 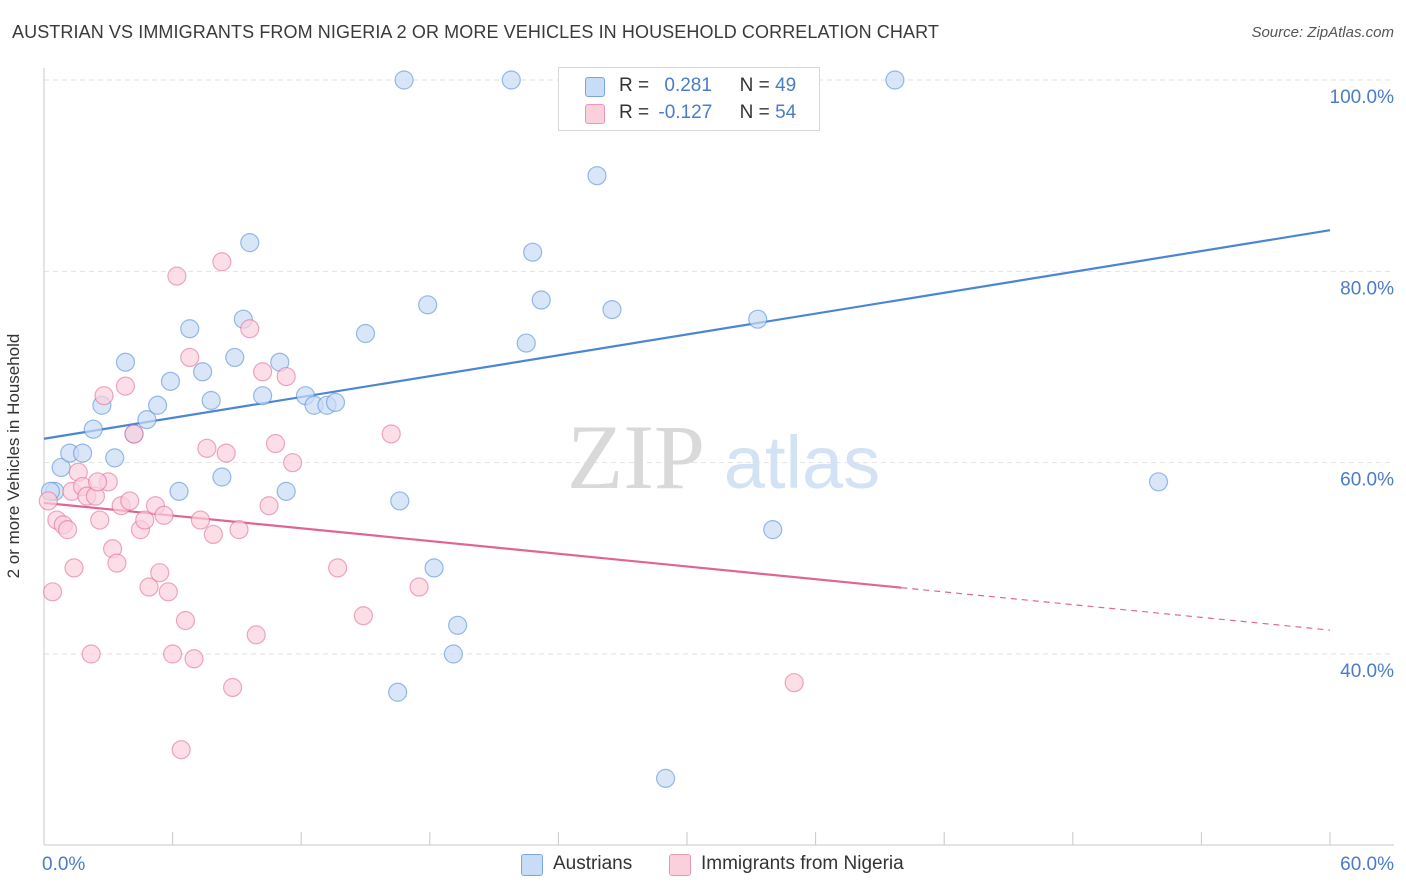 I want to click on legend-n-value: 54, so click(x=786, y=112).